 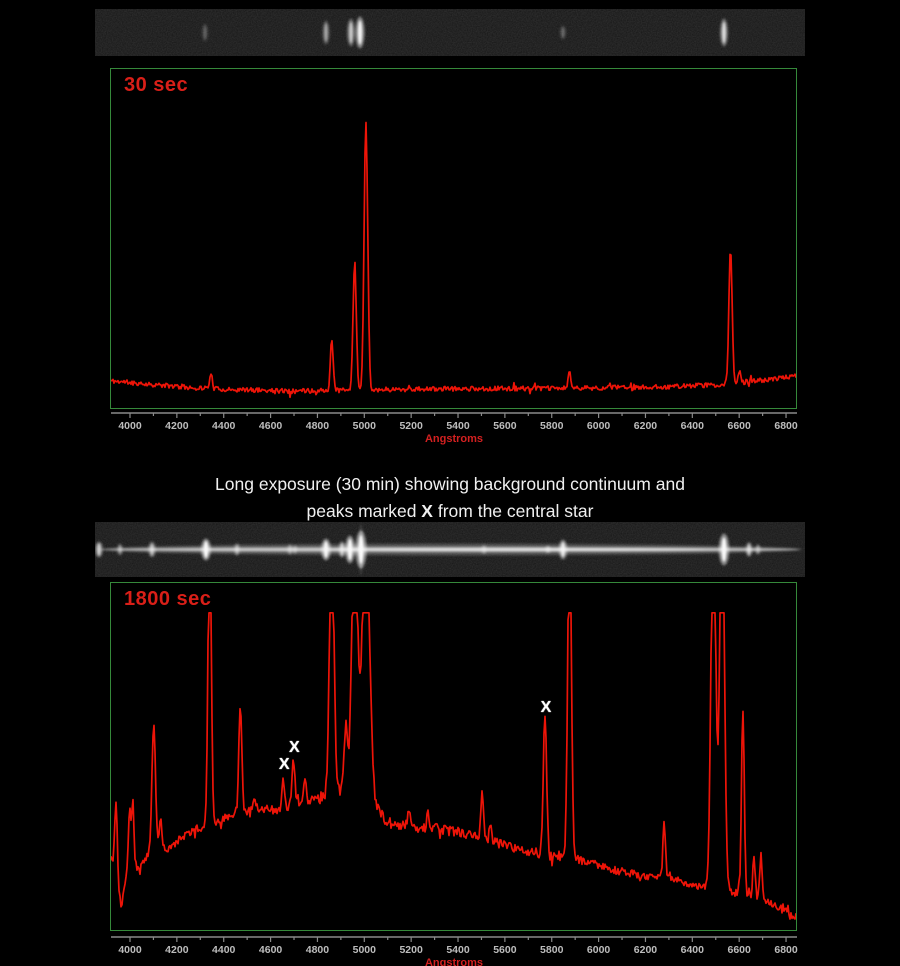 I want to click on raw-spectrum-strip-short-exposure, so click(x=450, y=32).